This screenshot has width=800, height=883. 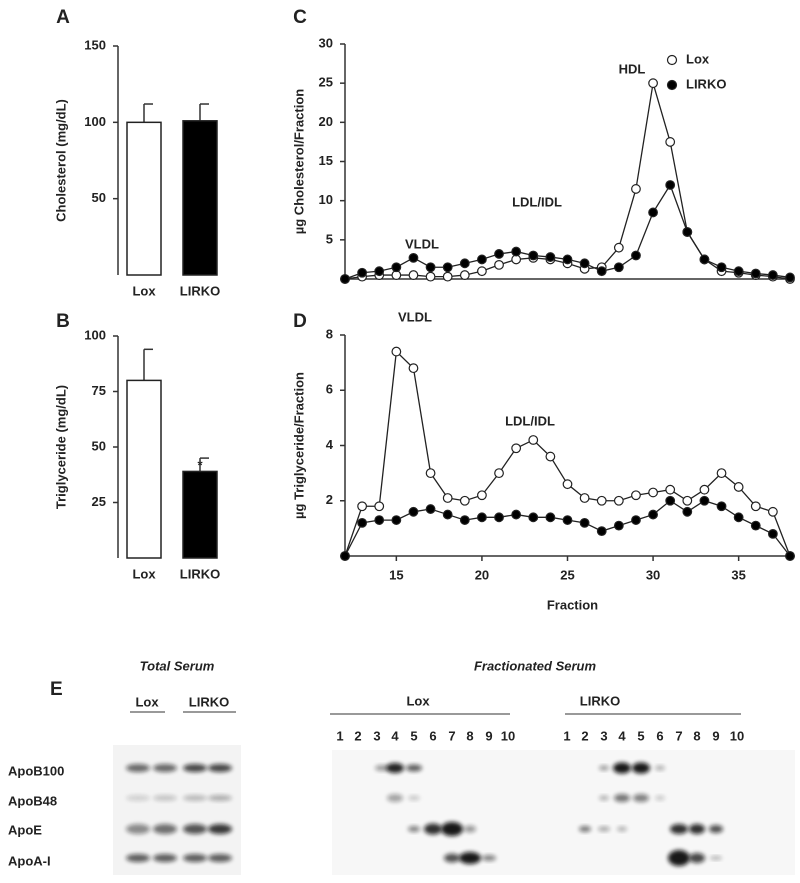 What do you see at coordinates (706, 83) in the screenshot?
I see `legend-label: LIRKO` at bounding box center [706, 83].